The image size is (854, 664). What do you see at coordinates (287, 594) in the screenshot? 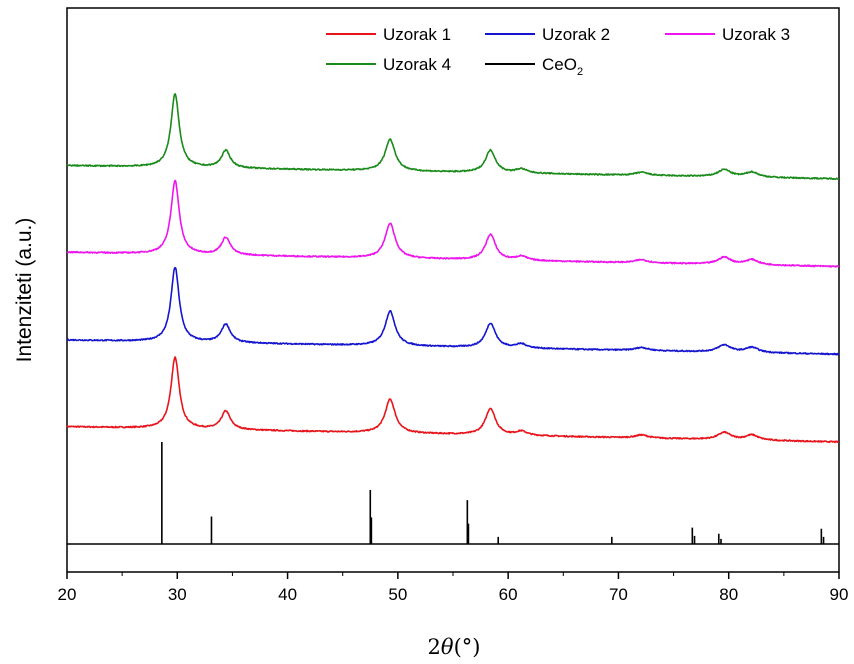
I see `x-tick-label: 40` at bounding box center [287, 594].